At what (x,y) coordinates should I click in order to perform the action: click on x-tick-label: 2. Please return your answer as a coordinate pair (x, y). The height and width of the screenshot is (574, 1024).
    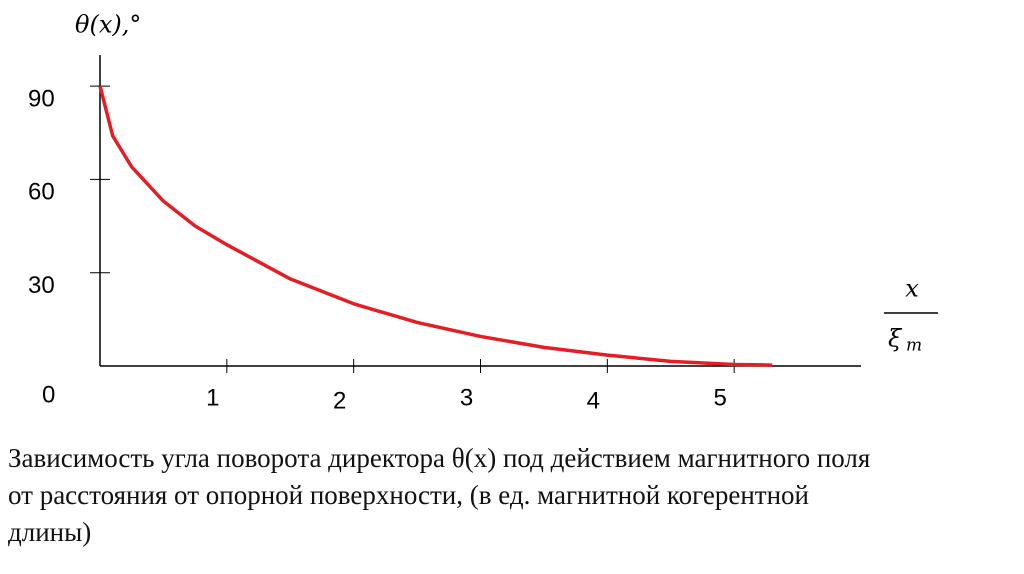
    Looking at the image, I should click on (339, 400).